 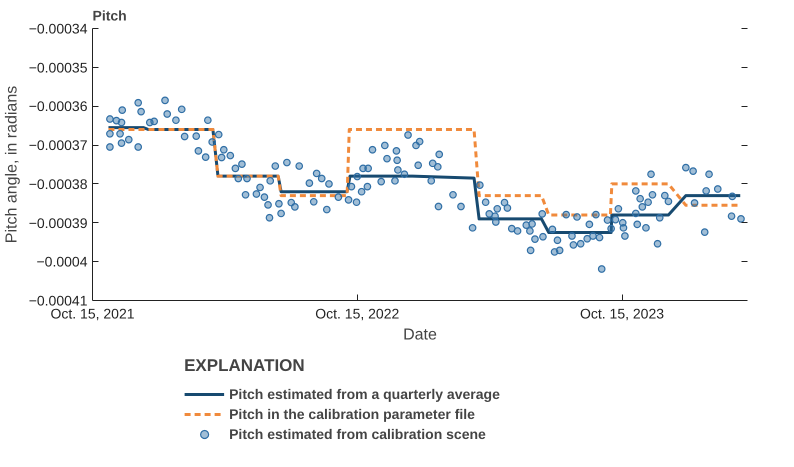 I want to click on y-tick-label: −0.00039, so click(x=58, y=222).